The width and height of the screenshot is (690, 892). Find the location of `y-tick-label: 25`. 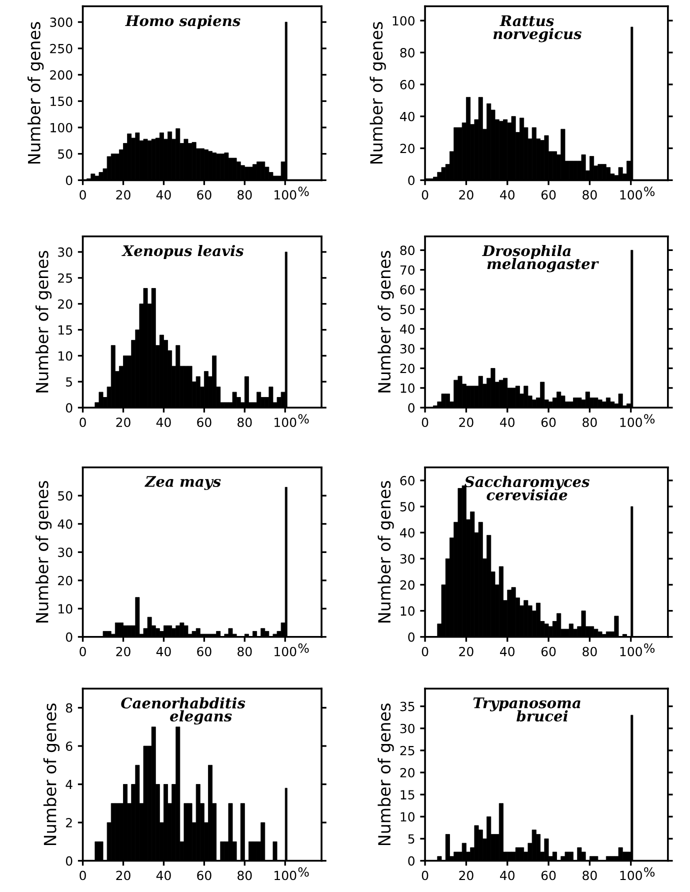

y-tick-label: 25 is located at coordinates (65, 278).